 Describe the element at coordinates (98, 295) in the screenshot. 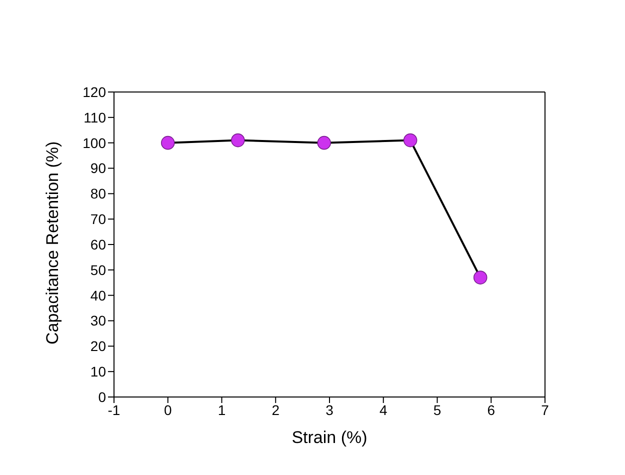

I see `y-tick-label: 40` at that location.